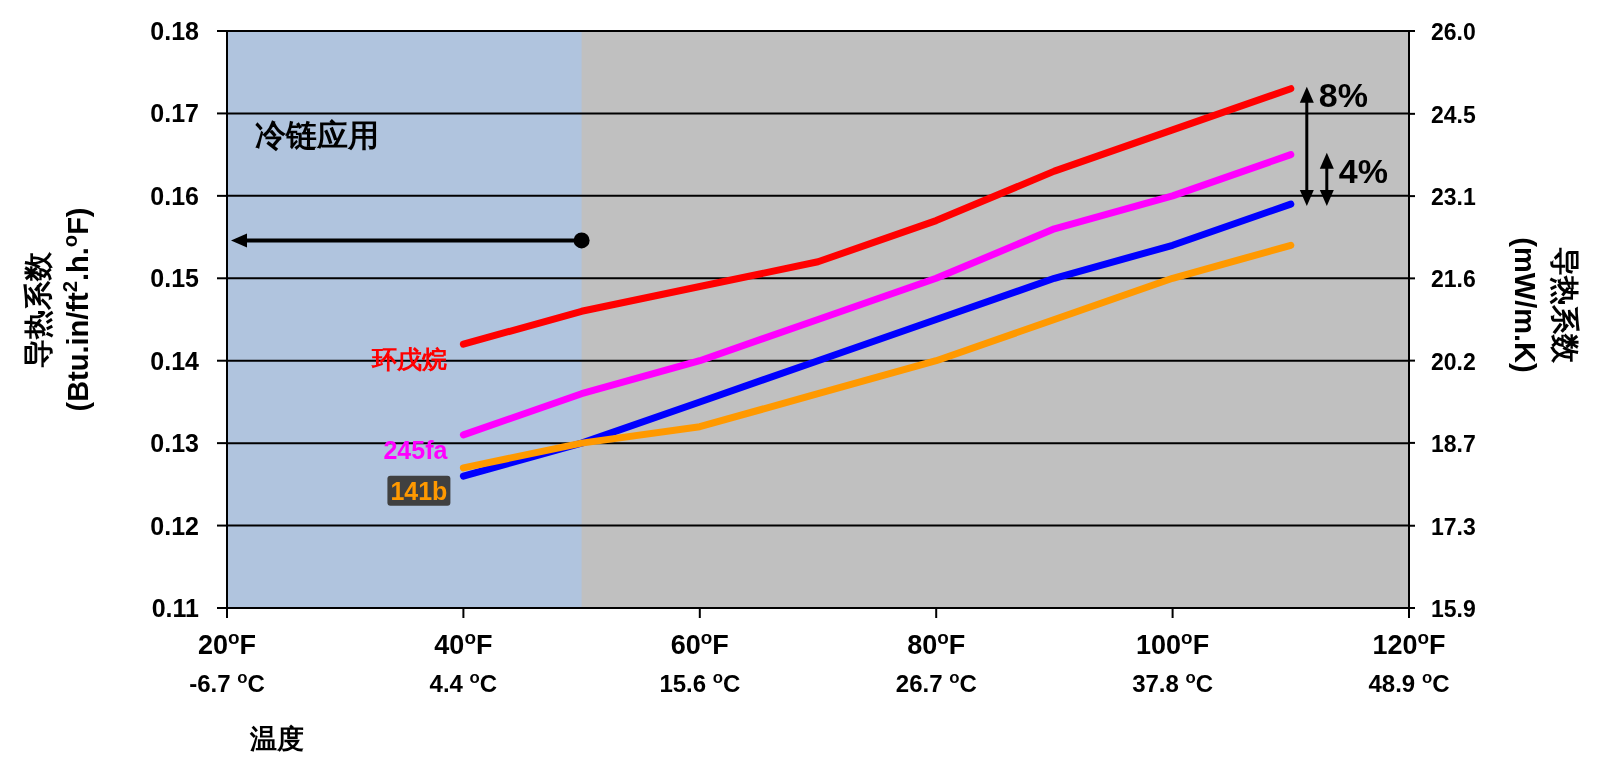 Image resolution: width=1617 pixels, height=768 pixels. What do you see at coordinates (1453, 32) in the screenshot?
I see `y2-tick-label: 26.0` at bounding box center [1453, 32].